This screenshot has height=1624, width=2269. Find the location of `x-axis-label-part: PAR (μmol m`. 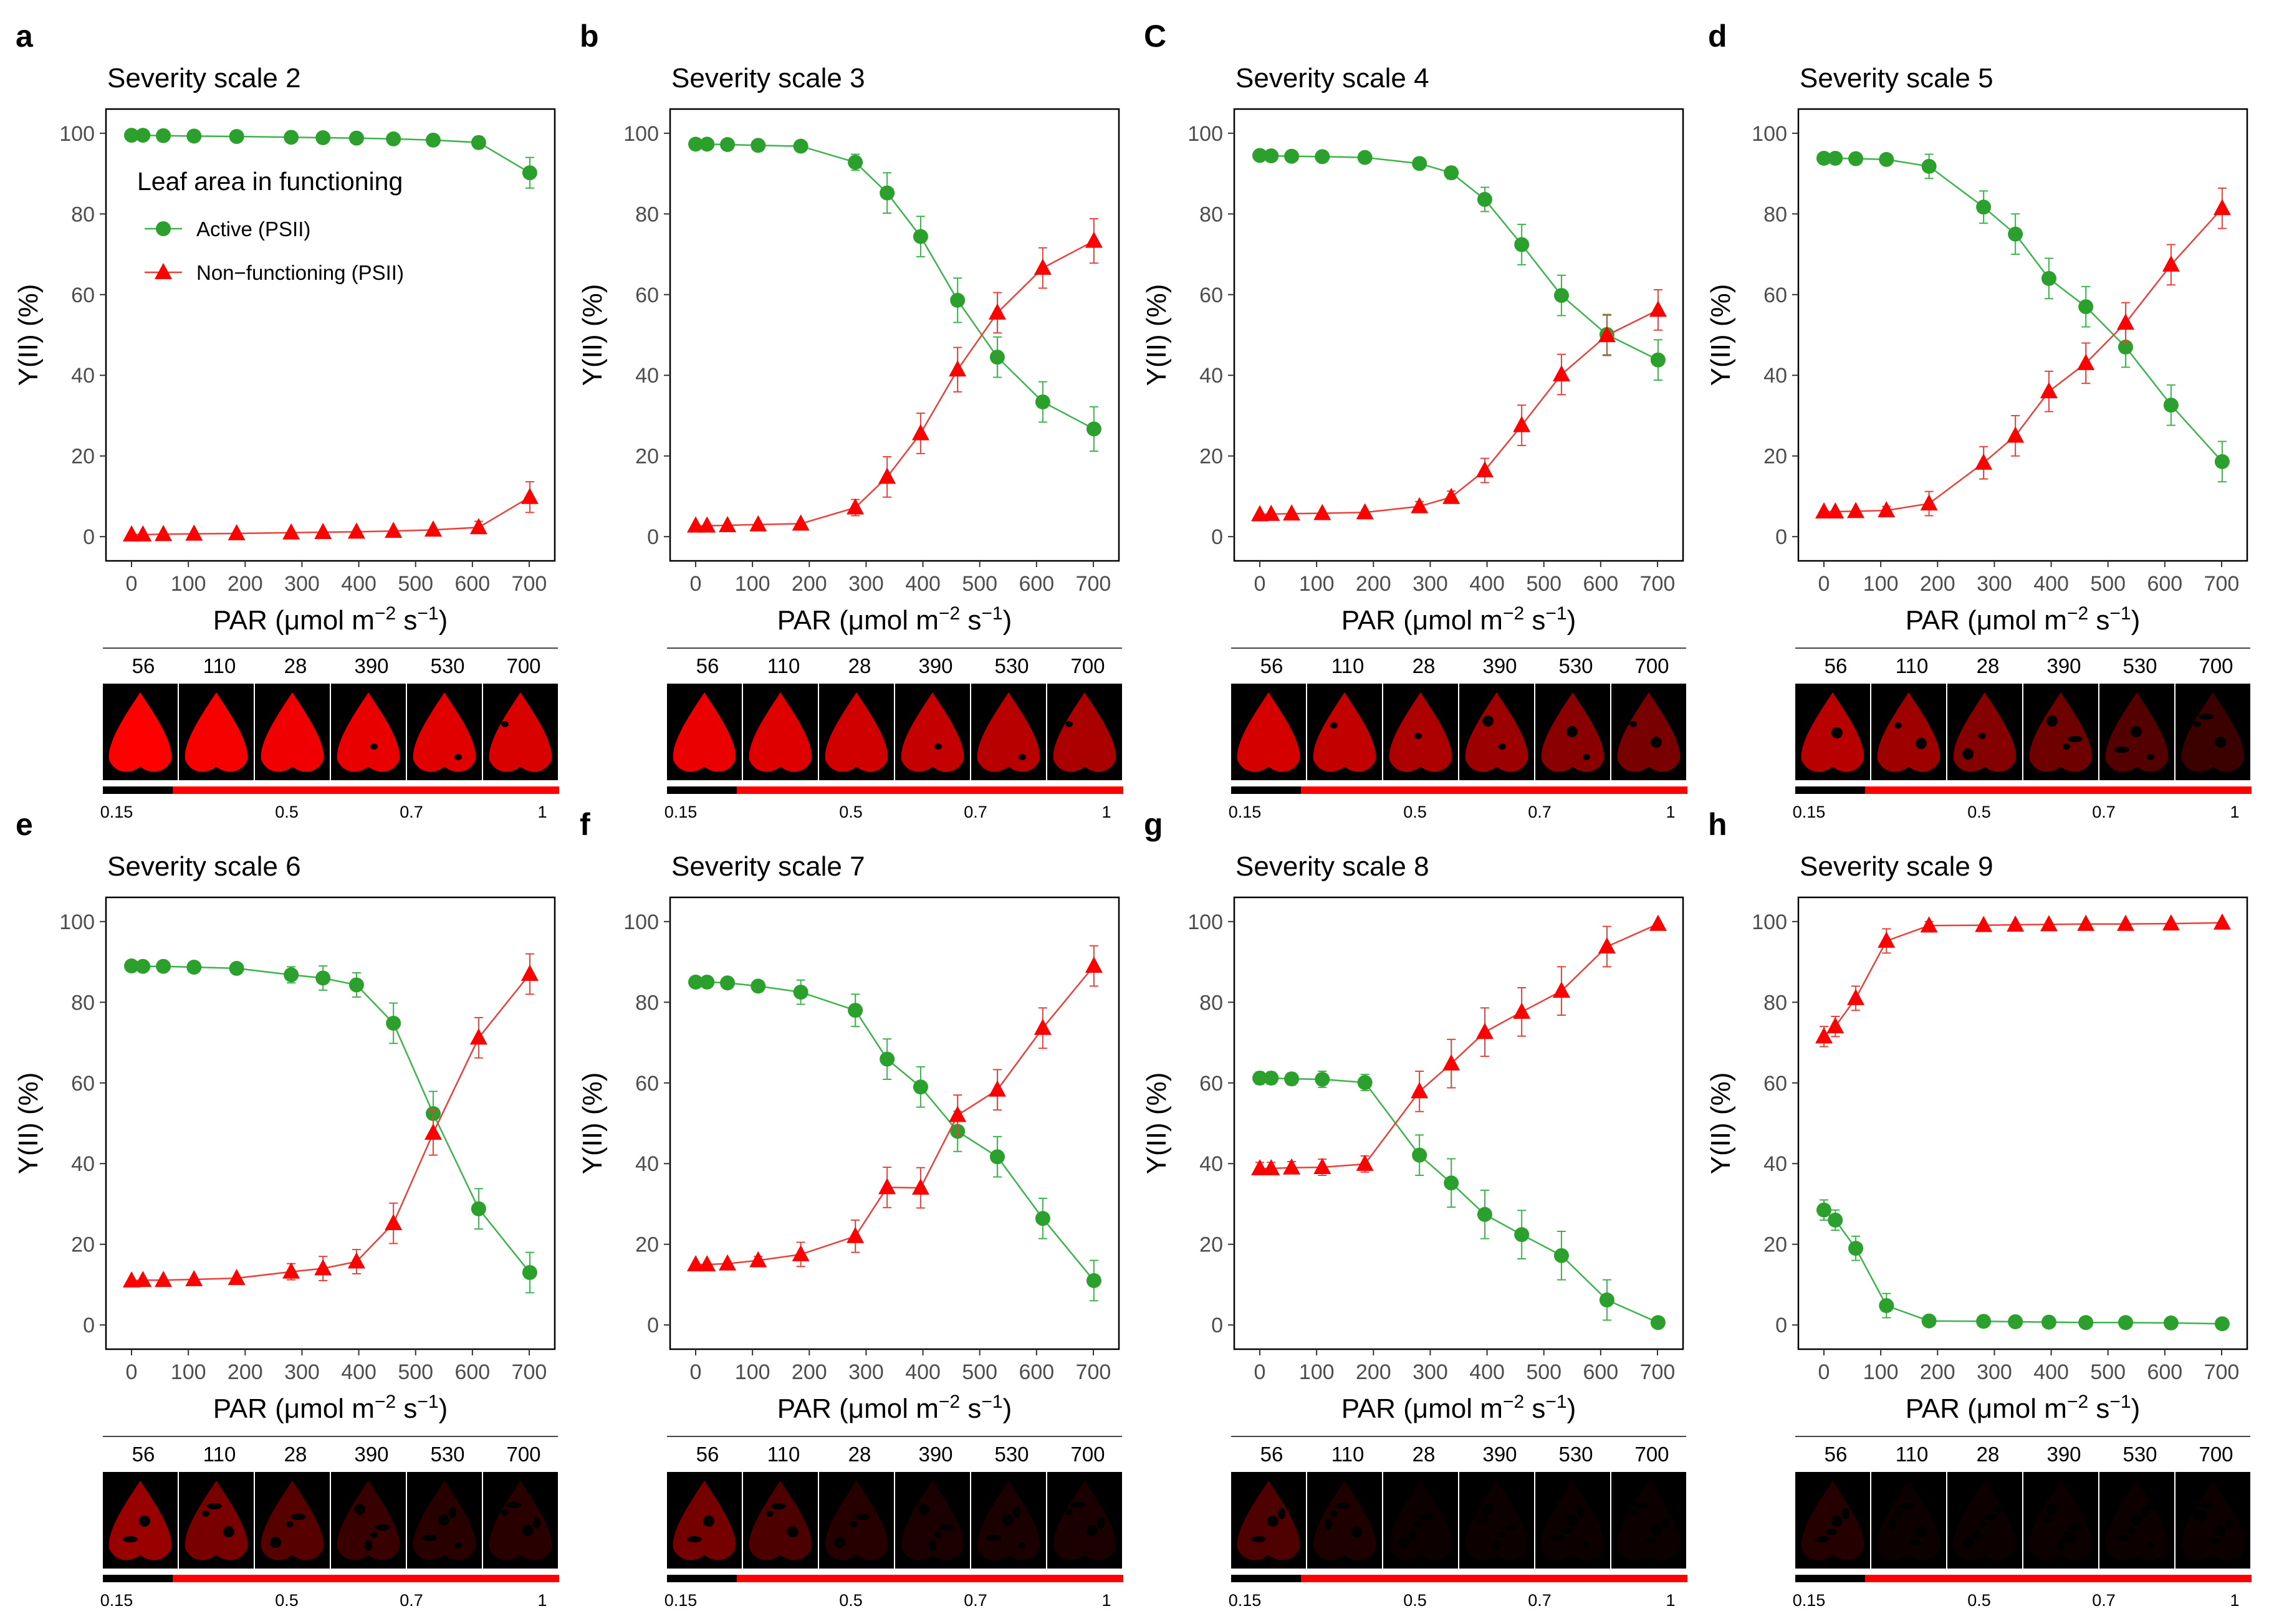

x-axis-label-part: PAR (μmol m is located at coordinates (294, 1409).